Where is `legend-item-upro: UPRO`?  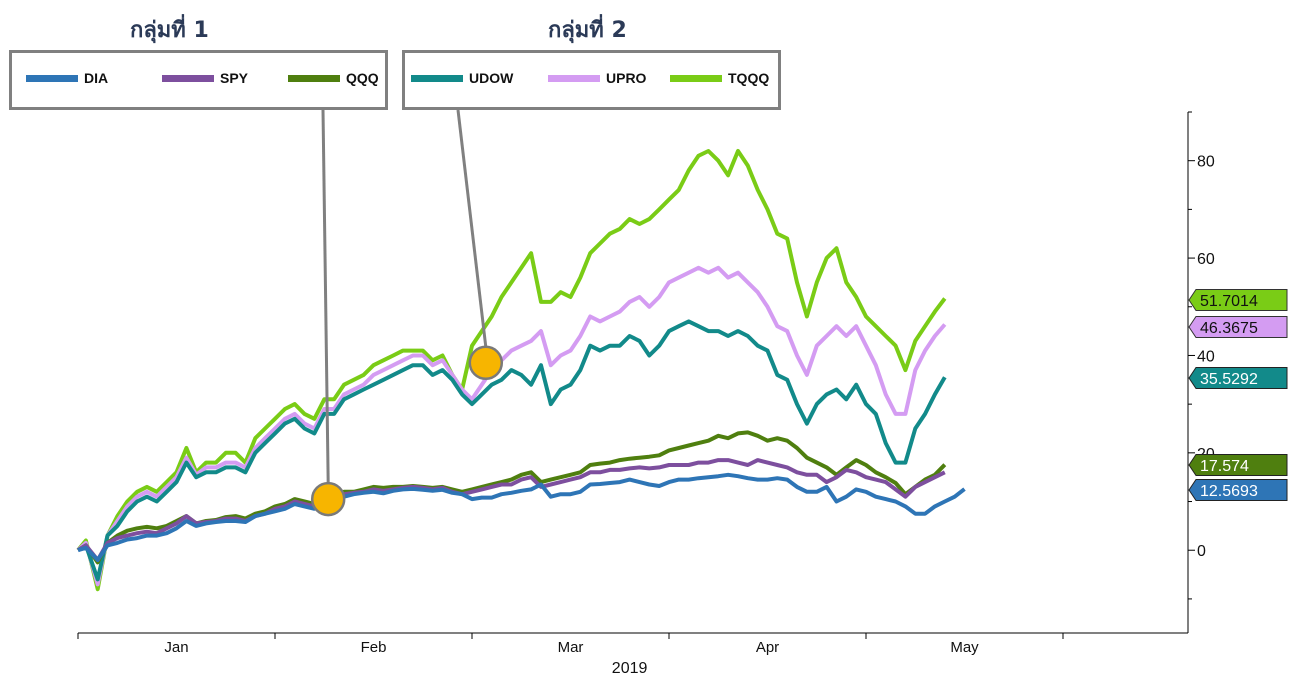
legend-item-upro: UPRO is located at coordinates (597, 78).